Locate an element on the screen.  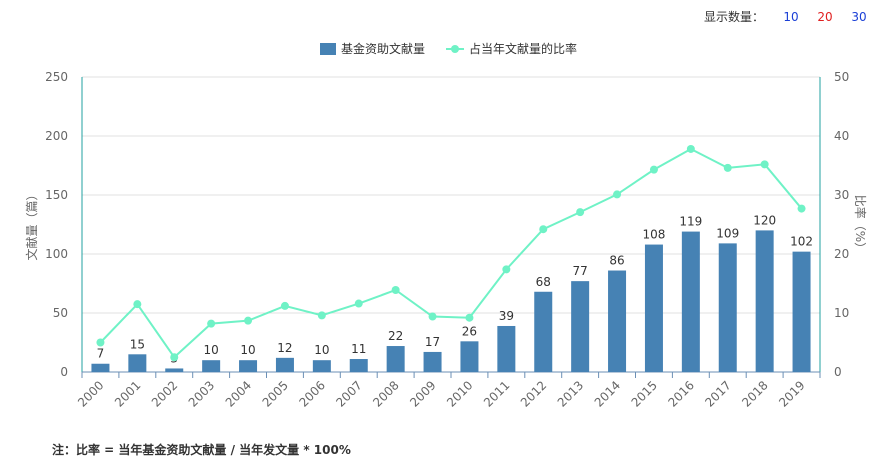
y-tick-label: 150 is located at coordinates (56, 195).